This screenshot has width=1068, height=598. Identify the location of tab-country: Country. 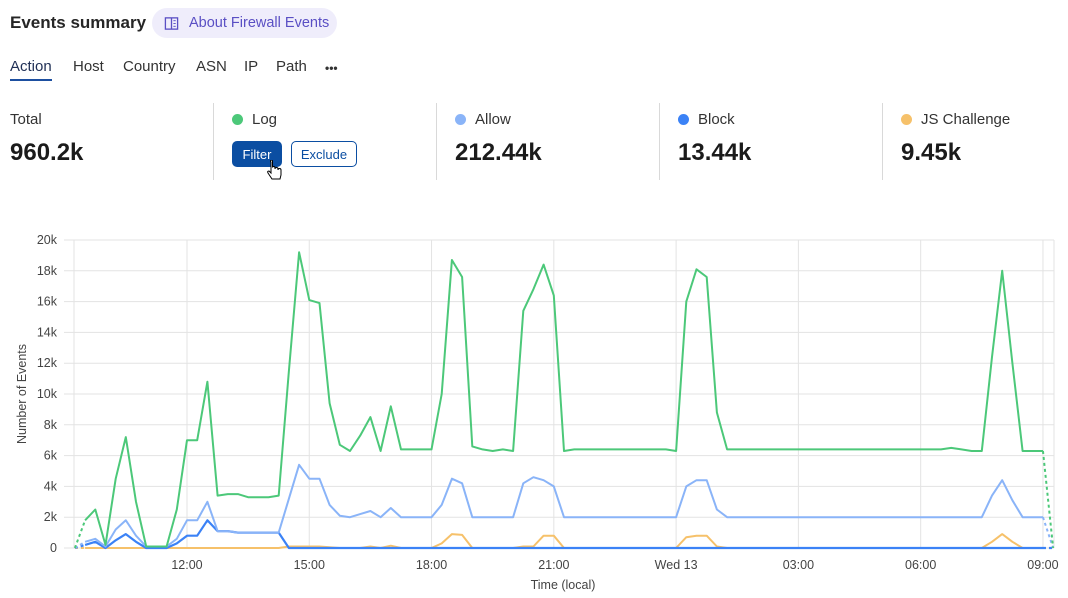
(149, 66).